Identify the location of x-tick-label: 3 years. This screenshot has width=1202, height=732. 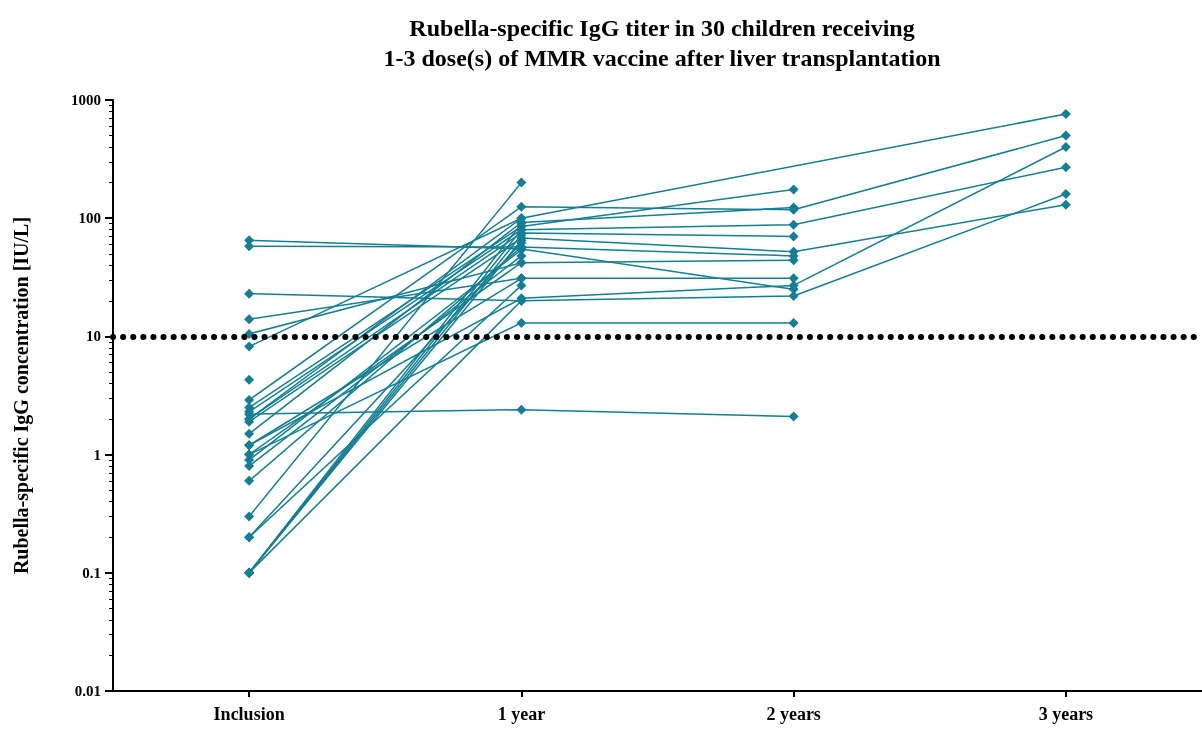
(1066, 714).